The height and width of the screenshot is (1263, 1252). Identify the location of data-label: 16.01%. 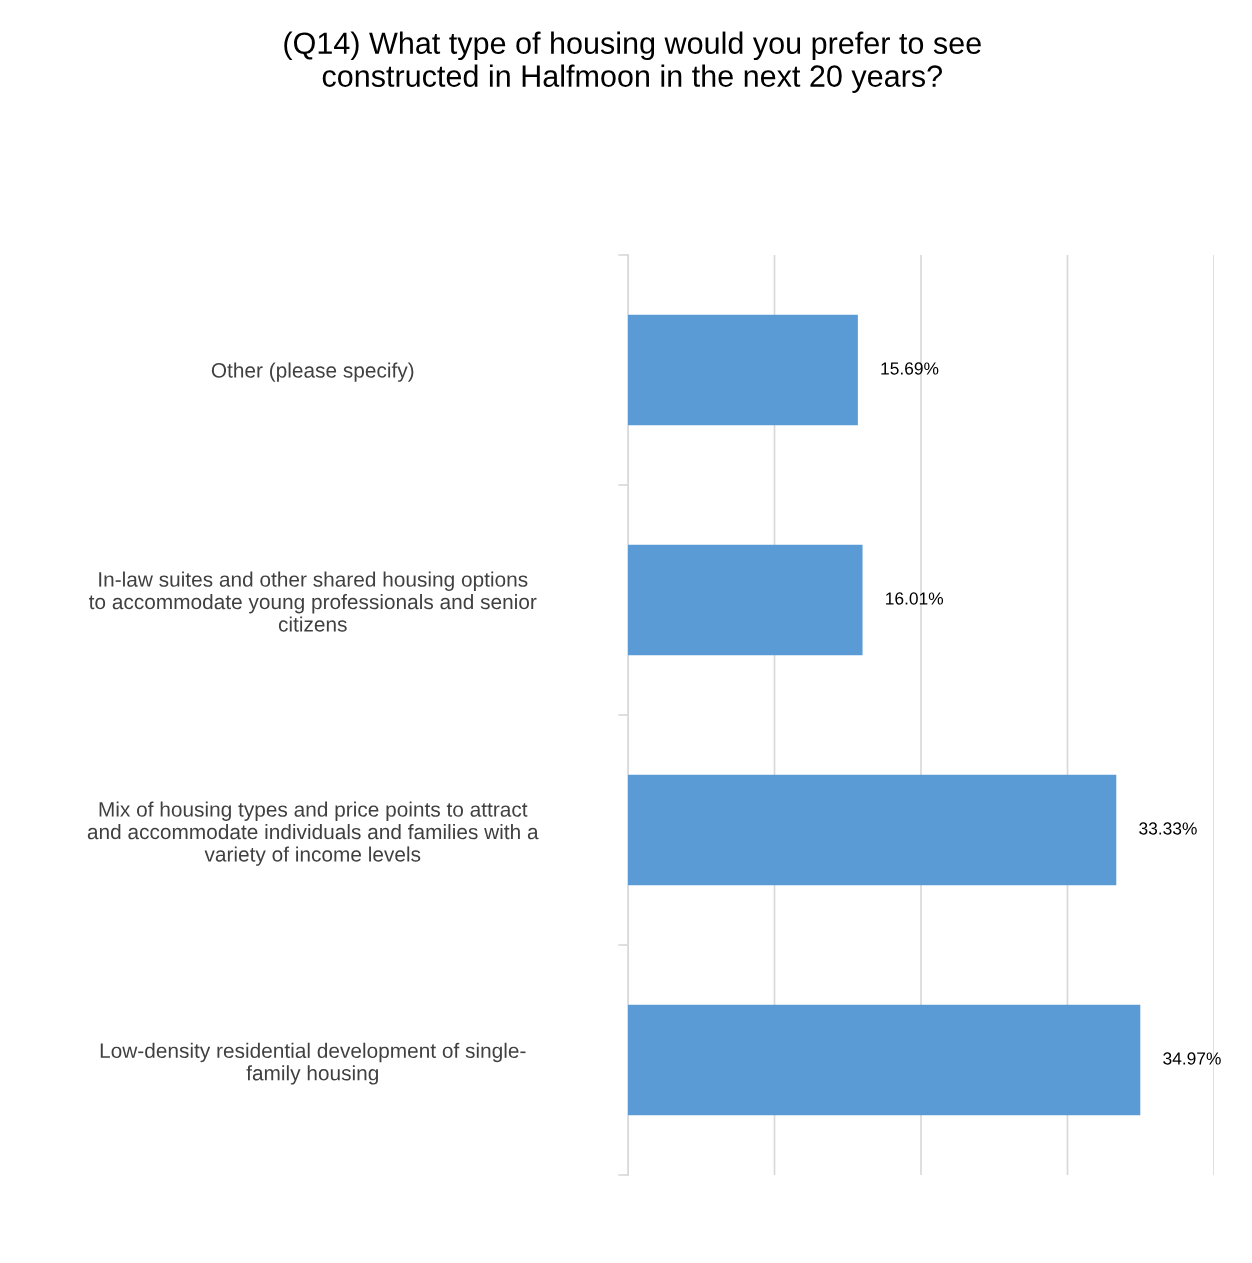
(915, 598).